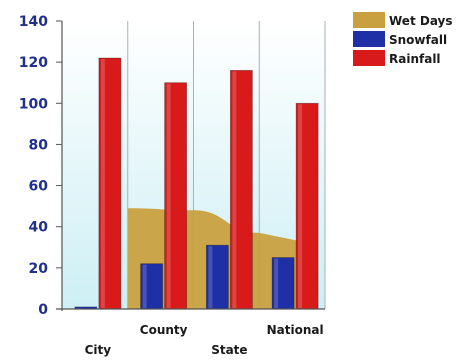 This screenshot has height=363, width=461. What do you see at coordinates (307, 206) in the screenshot?
I see `bar-rainfall-national` at bounding box center [307, 206].